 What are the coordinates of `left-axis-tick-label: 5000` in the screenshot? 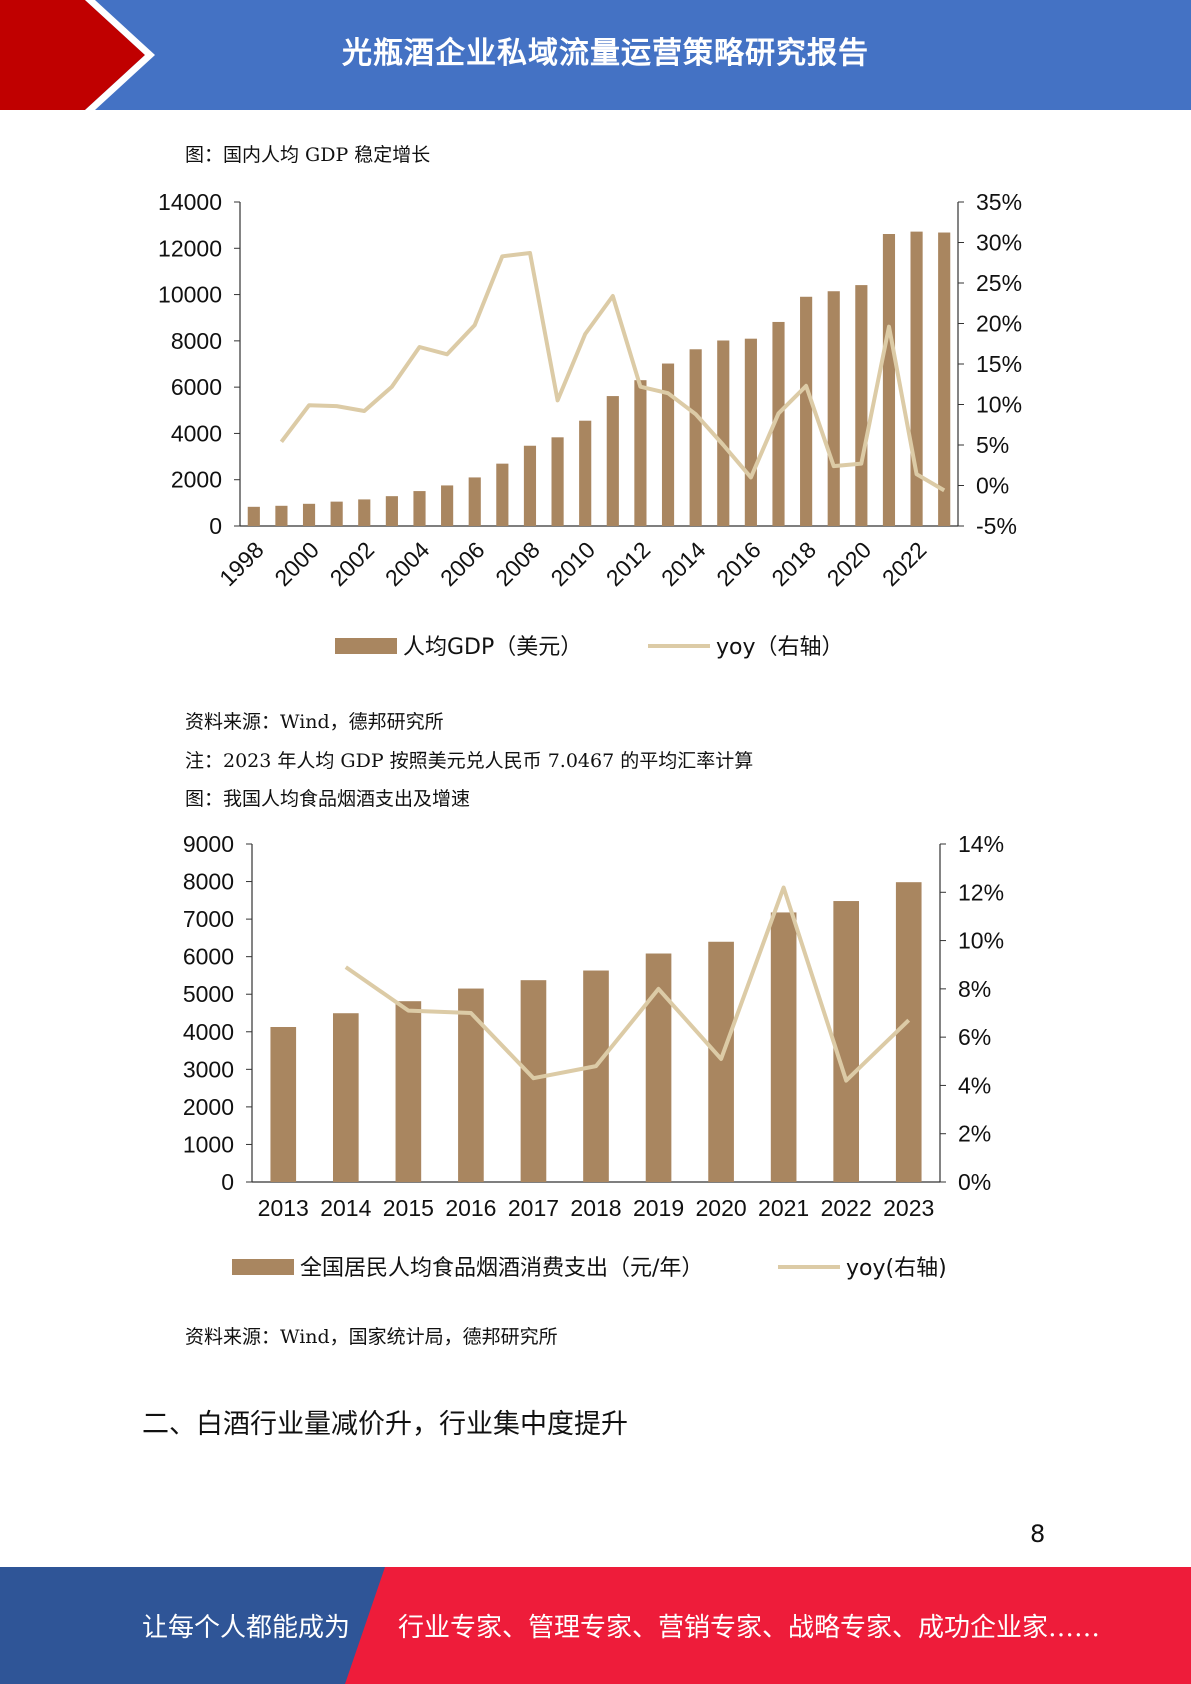 It's located at (208, 994).